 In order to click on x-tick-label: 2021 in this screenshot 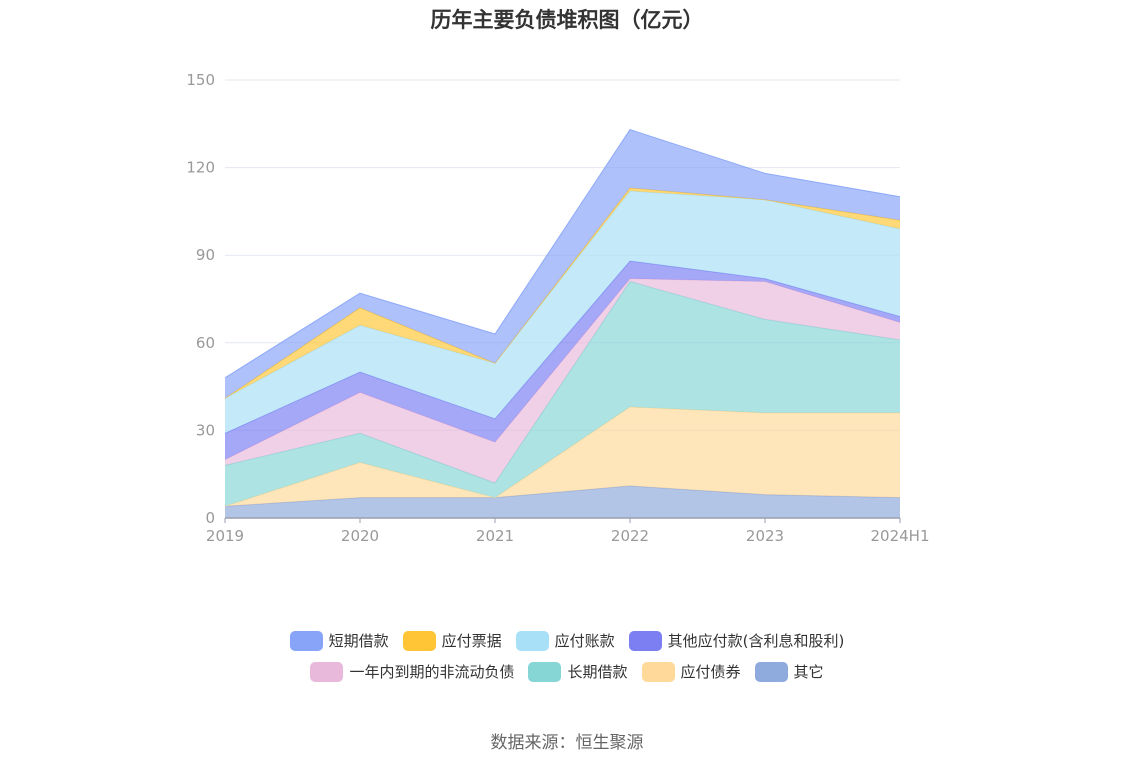, I will do `click(495, 536)`.